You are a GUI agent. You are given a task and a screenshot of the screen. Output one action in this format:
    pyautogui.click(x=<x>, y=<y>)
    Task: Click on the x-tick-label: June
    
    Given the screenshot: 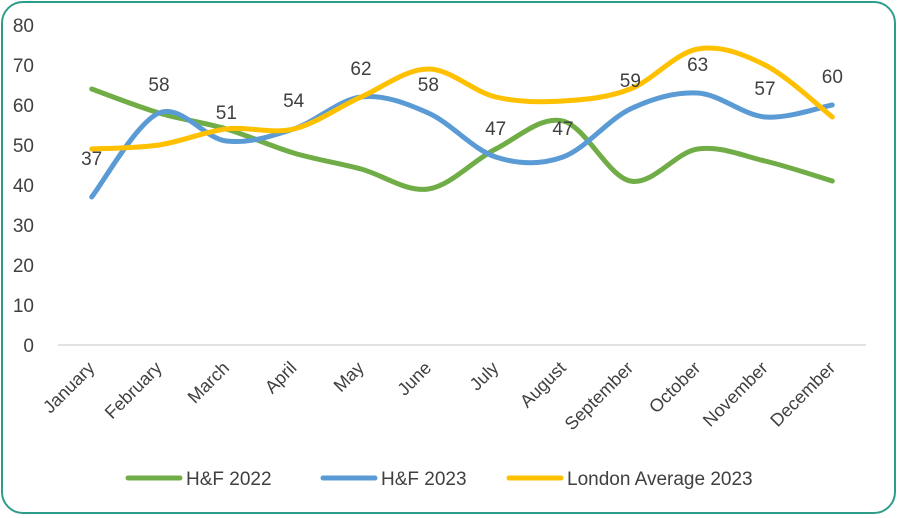 What is the action you would take?
    pyautogui.click(x=414, y=379)
    